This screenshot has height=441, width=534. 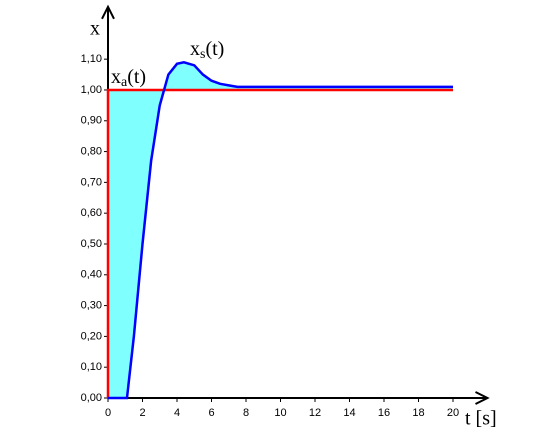 What do you see at coordinates (91, 182) in the screenshot?
I see `y-tick-label: 0,70` at bounding box center [91, 182].